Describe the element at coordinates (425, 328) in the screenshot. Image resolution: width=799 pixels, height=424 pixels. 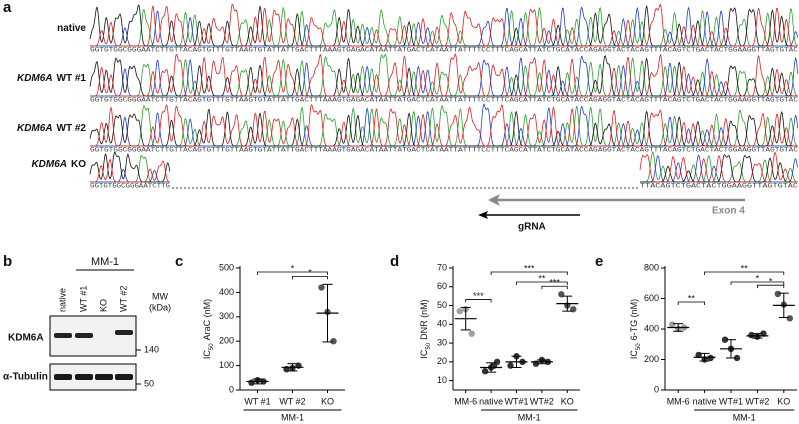
I see `y-axis-title: IC50 DNR (nM)` at that location.